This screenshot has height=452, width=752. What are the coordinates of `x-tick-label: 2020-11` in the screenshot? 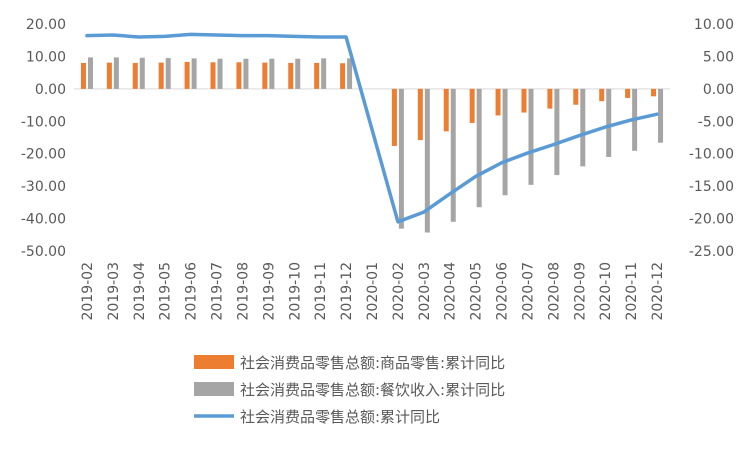 It's located at (632, 291).